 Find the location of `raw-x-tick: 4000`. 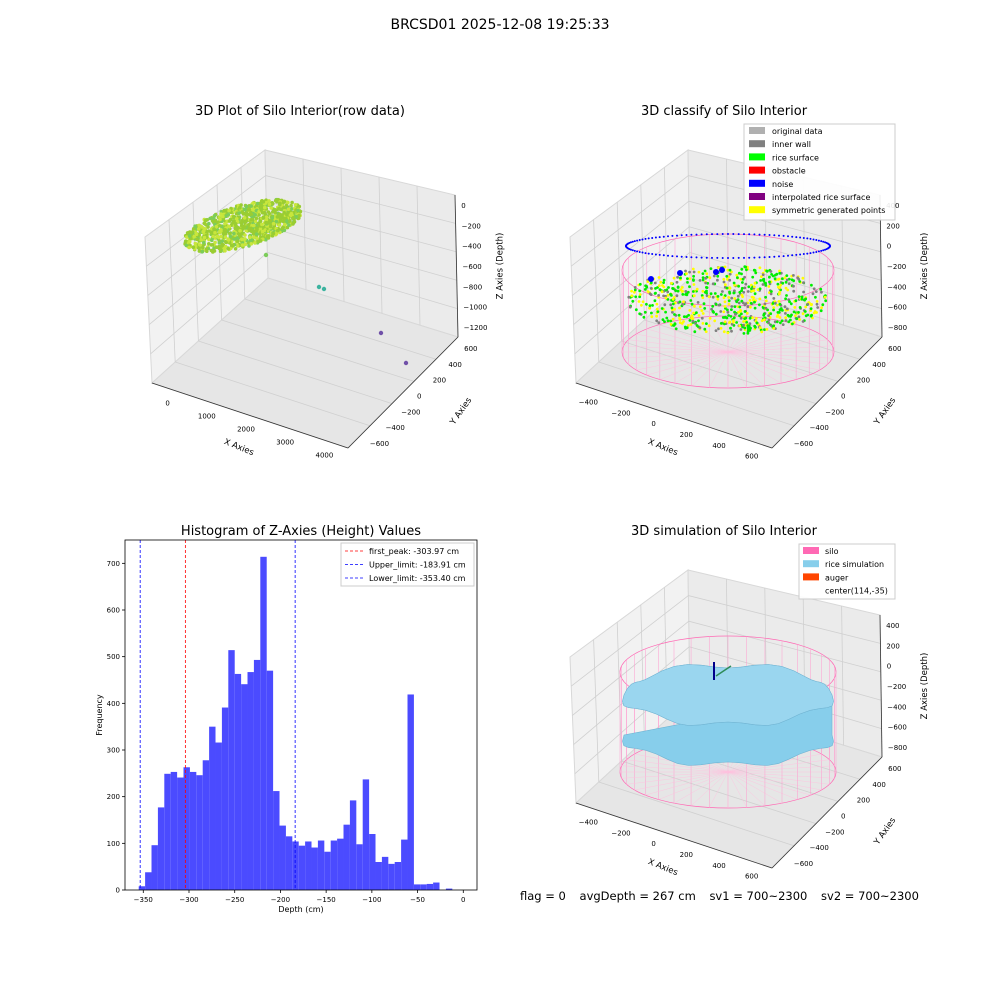

raw-x-tick: 4000 is located at coordinates (324, 456).